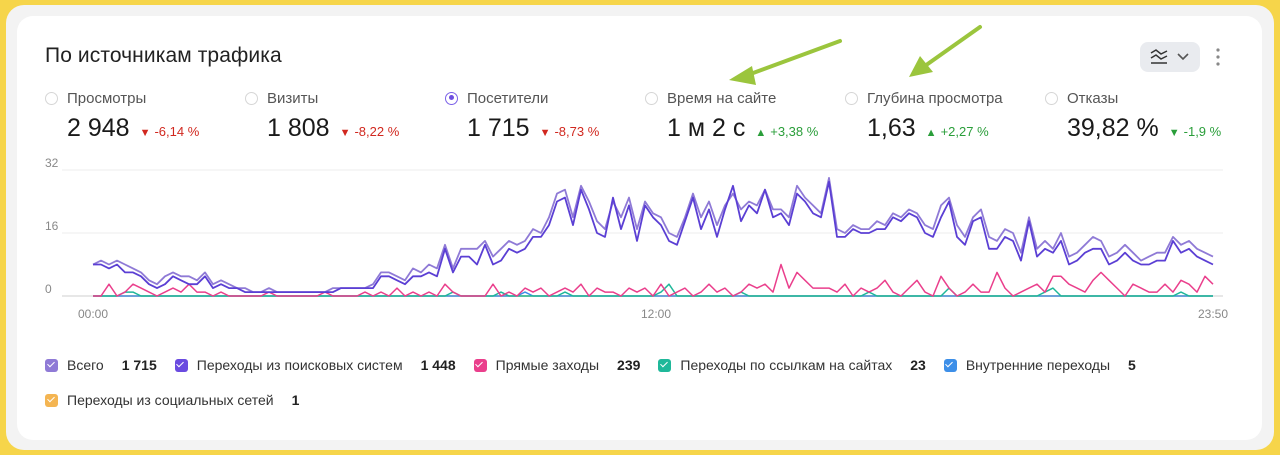  Describe the element at coordinates (163, 55) in the screenshot. I see `card-title: По источникам трафика` at that location.